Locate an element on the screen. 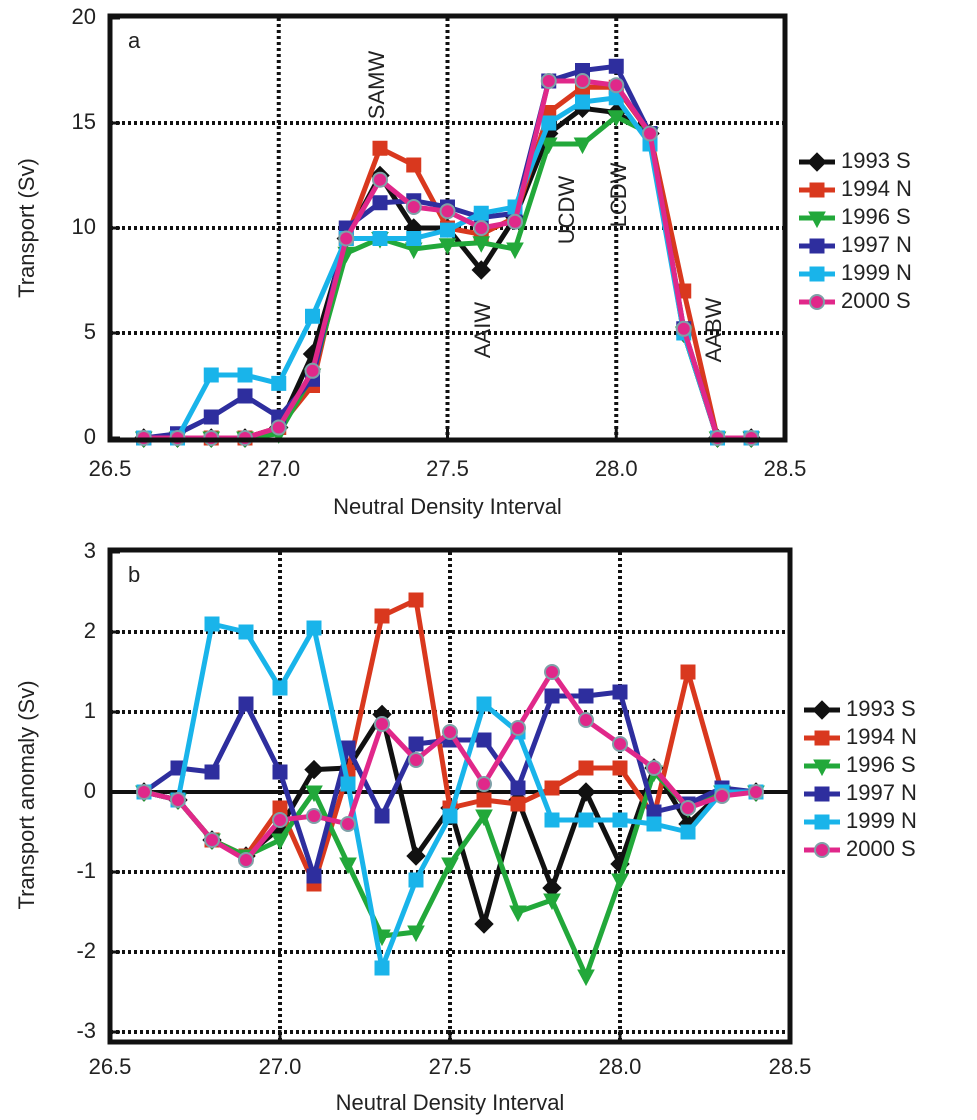 This screenshot has width=977, height=1120. y-tick-label: -1 is located at coordinates (86, 870).